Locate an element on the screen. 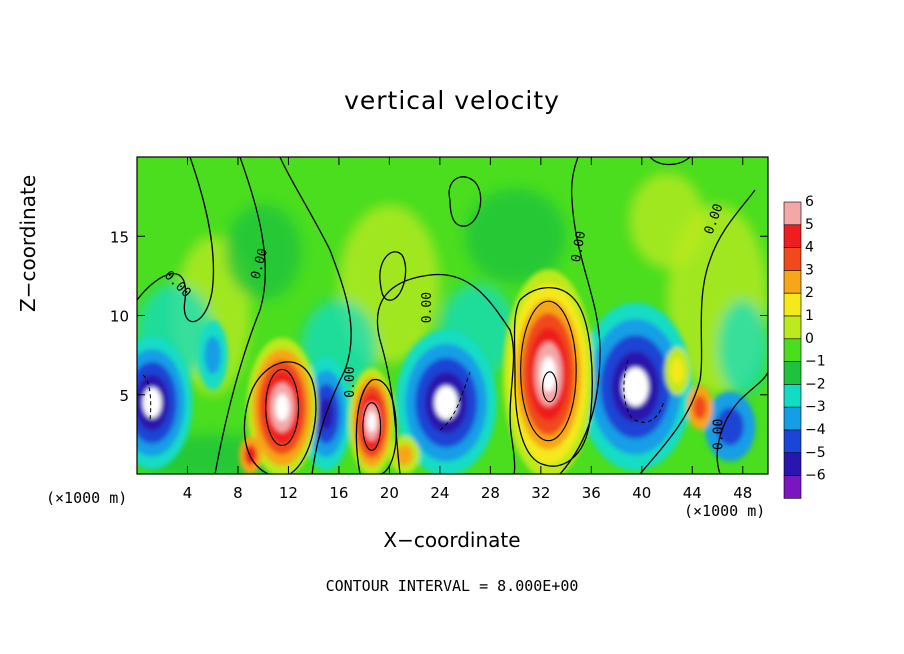 The image size is (904, 654). colorbar-label: 4 is located at coordinates (809, 248).